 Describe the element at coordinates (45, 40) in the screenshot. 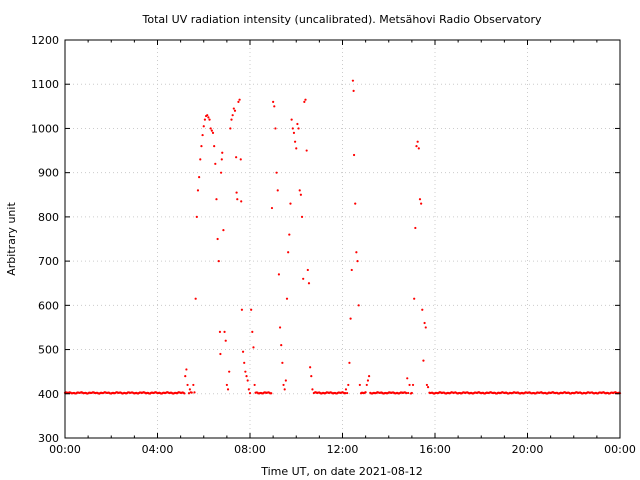

I see `y-tick-label: 1200` at that location.